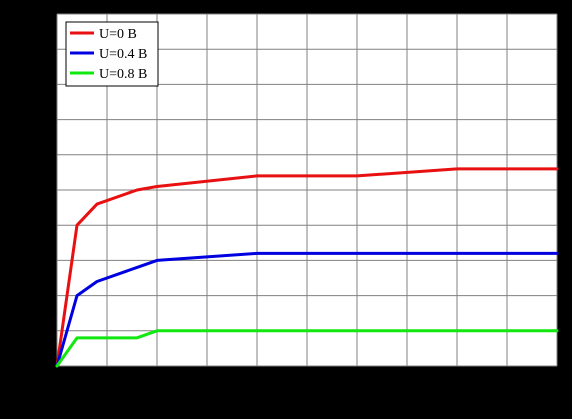 The image size is (572, 419). What do you see at coordinates (118, 34) in the screenshot?
I see `legend-label-1: U=0 B` at bounding box center [118, 34].